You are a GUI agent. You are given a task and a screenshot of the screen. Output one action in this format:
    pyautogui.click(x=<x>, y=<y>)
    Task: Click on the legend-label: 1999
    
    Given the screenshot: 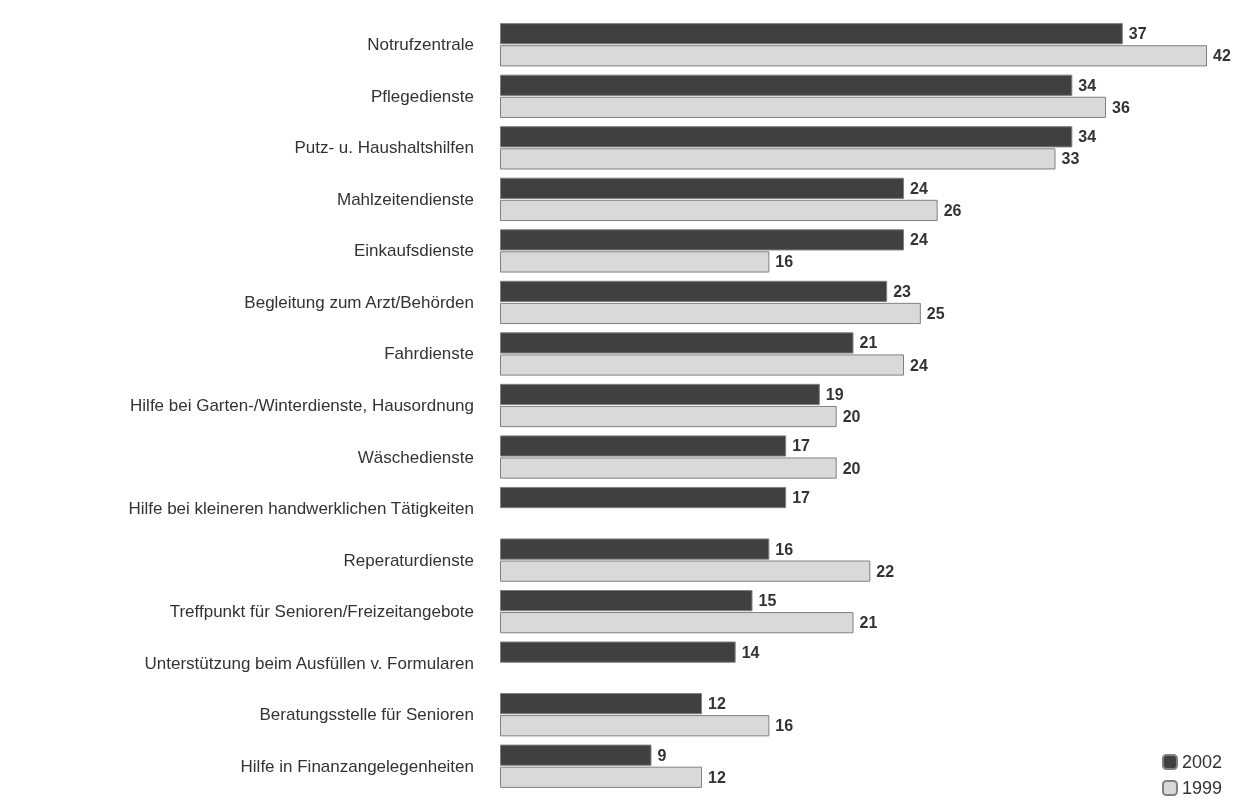 What is the action you would take?
    pyautogui.click(x=1201, y=788)
    